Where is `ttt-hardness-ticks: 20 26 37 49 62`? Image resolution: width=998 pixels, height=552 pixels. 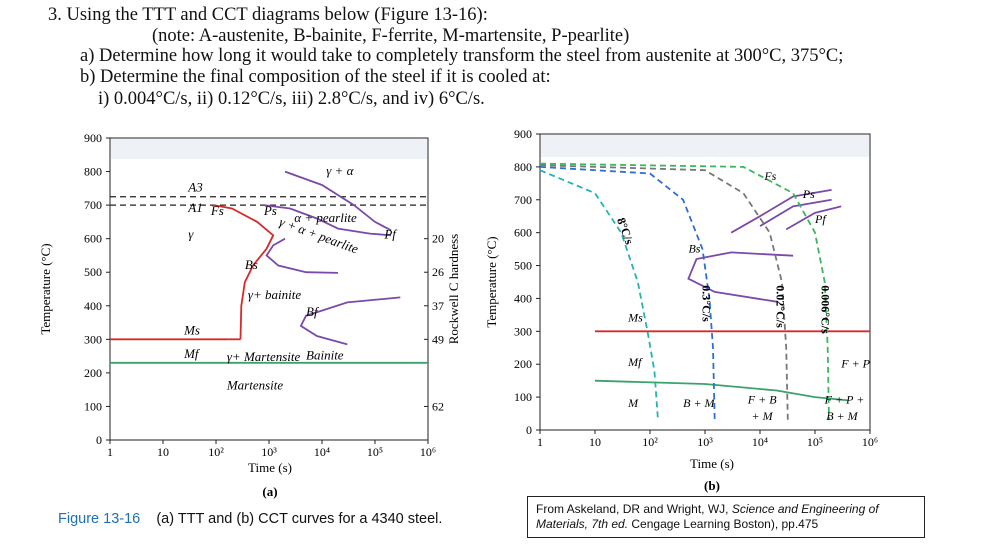
ttt-hardness-ticks: 20 26 37 49 62 is located at coordinates (434, 322).